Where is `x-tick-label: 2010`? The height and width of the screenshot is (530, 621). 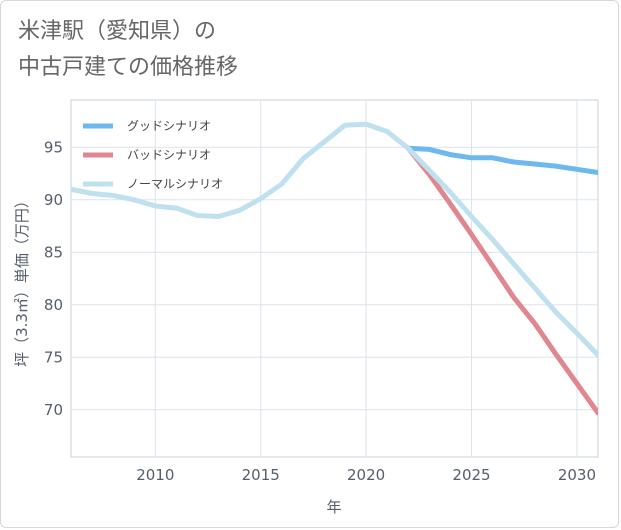
x-tick-label: 2010 is located at coordinates (155, 475).